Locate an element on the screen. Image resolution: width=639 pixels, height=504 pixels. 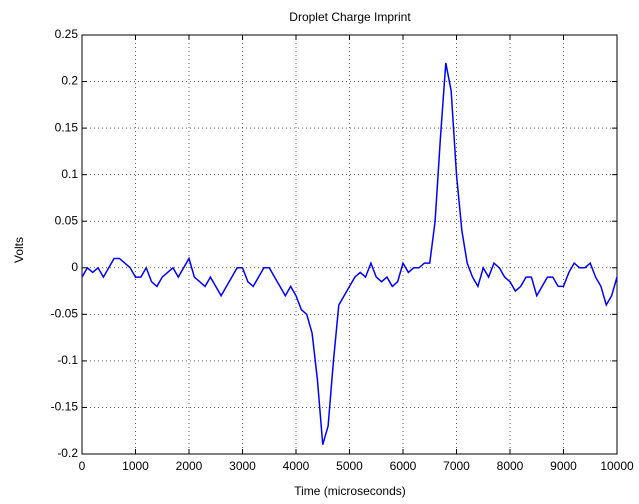
y-tick-label: 0.1 is located at coordinates (69, 174).